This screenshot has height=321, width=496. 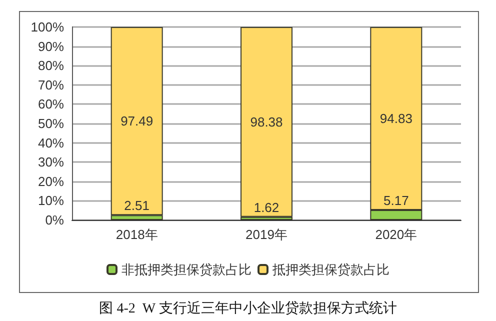 What do you see at coordinates (187, 269) in the screenshot?
I see `legend-label: 非抵押类担保贷款占比` at bounding box center [187, 269].